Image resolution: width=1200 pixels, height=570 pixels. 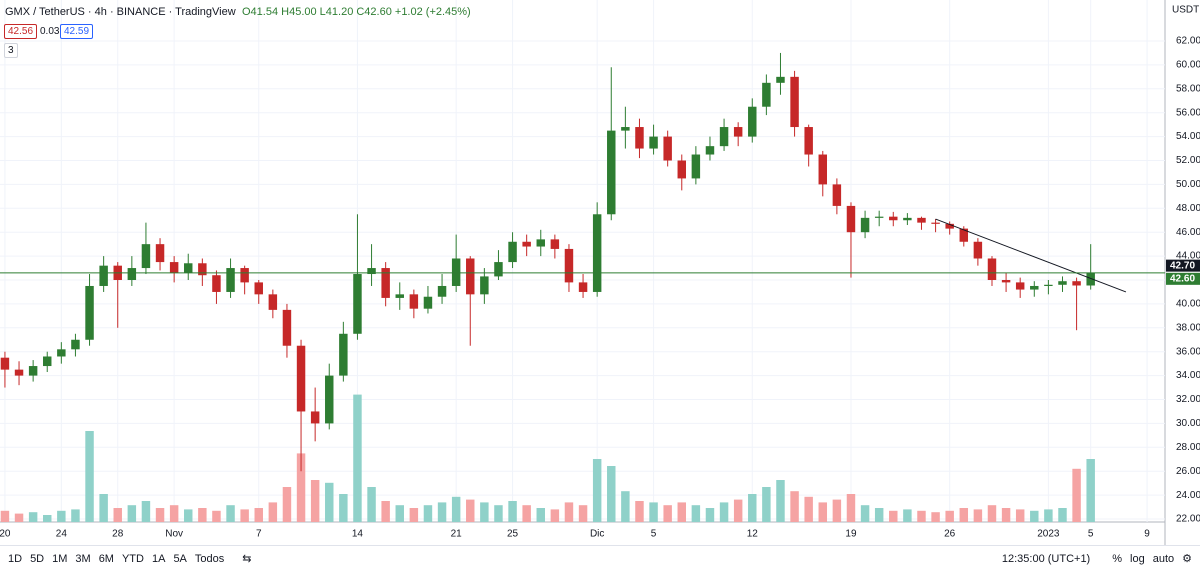 What do you see at coordinates (1188, 471) in the screenshot?
I see `y-tick-label: 26.00` at bounding box center [1188, 471].